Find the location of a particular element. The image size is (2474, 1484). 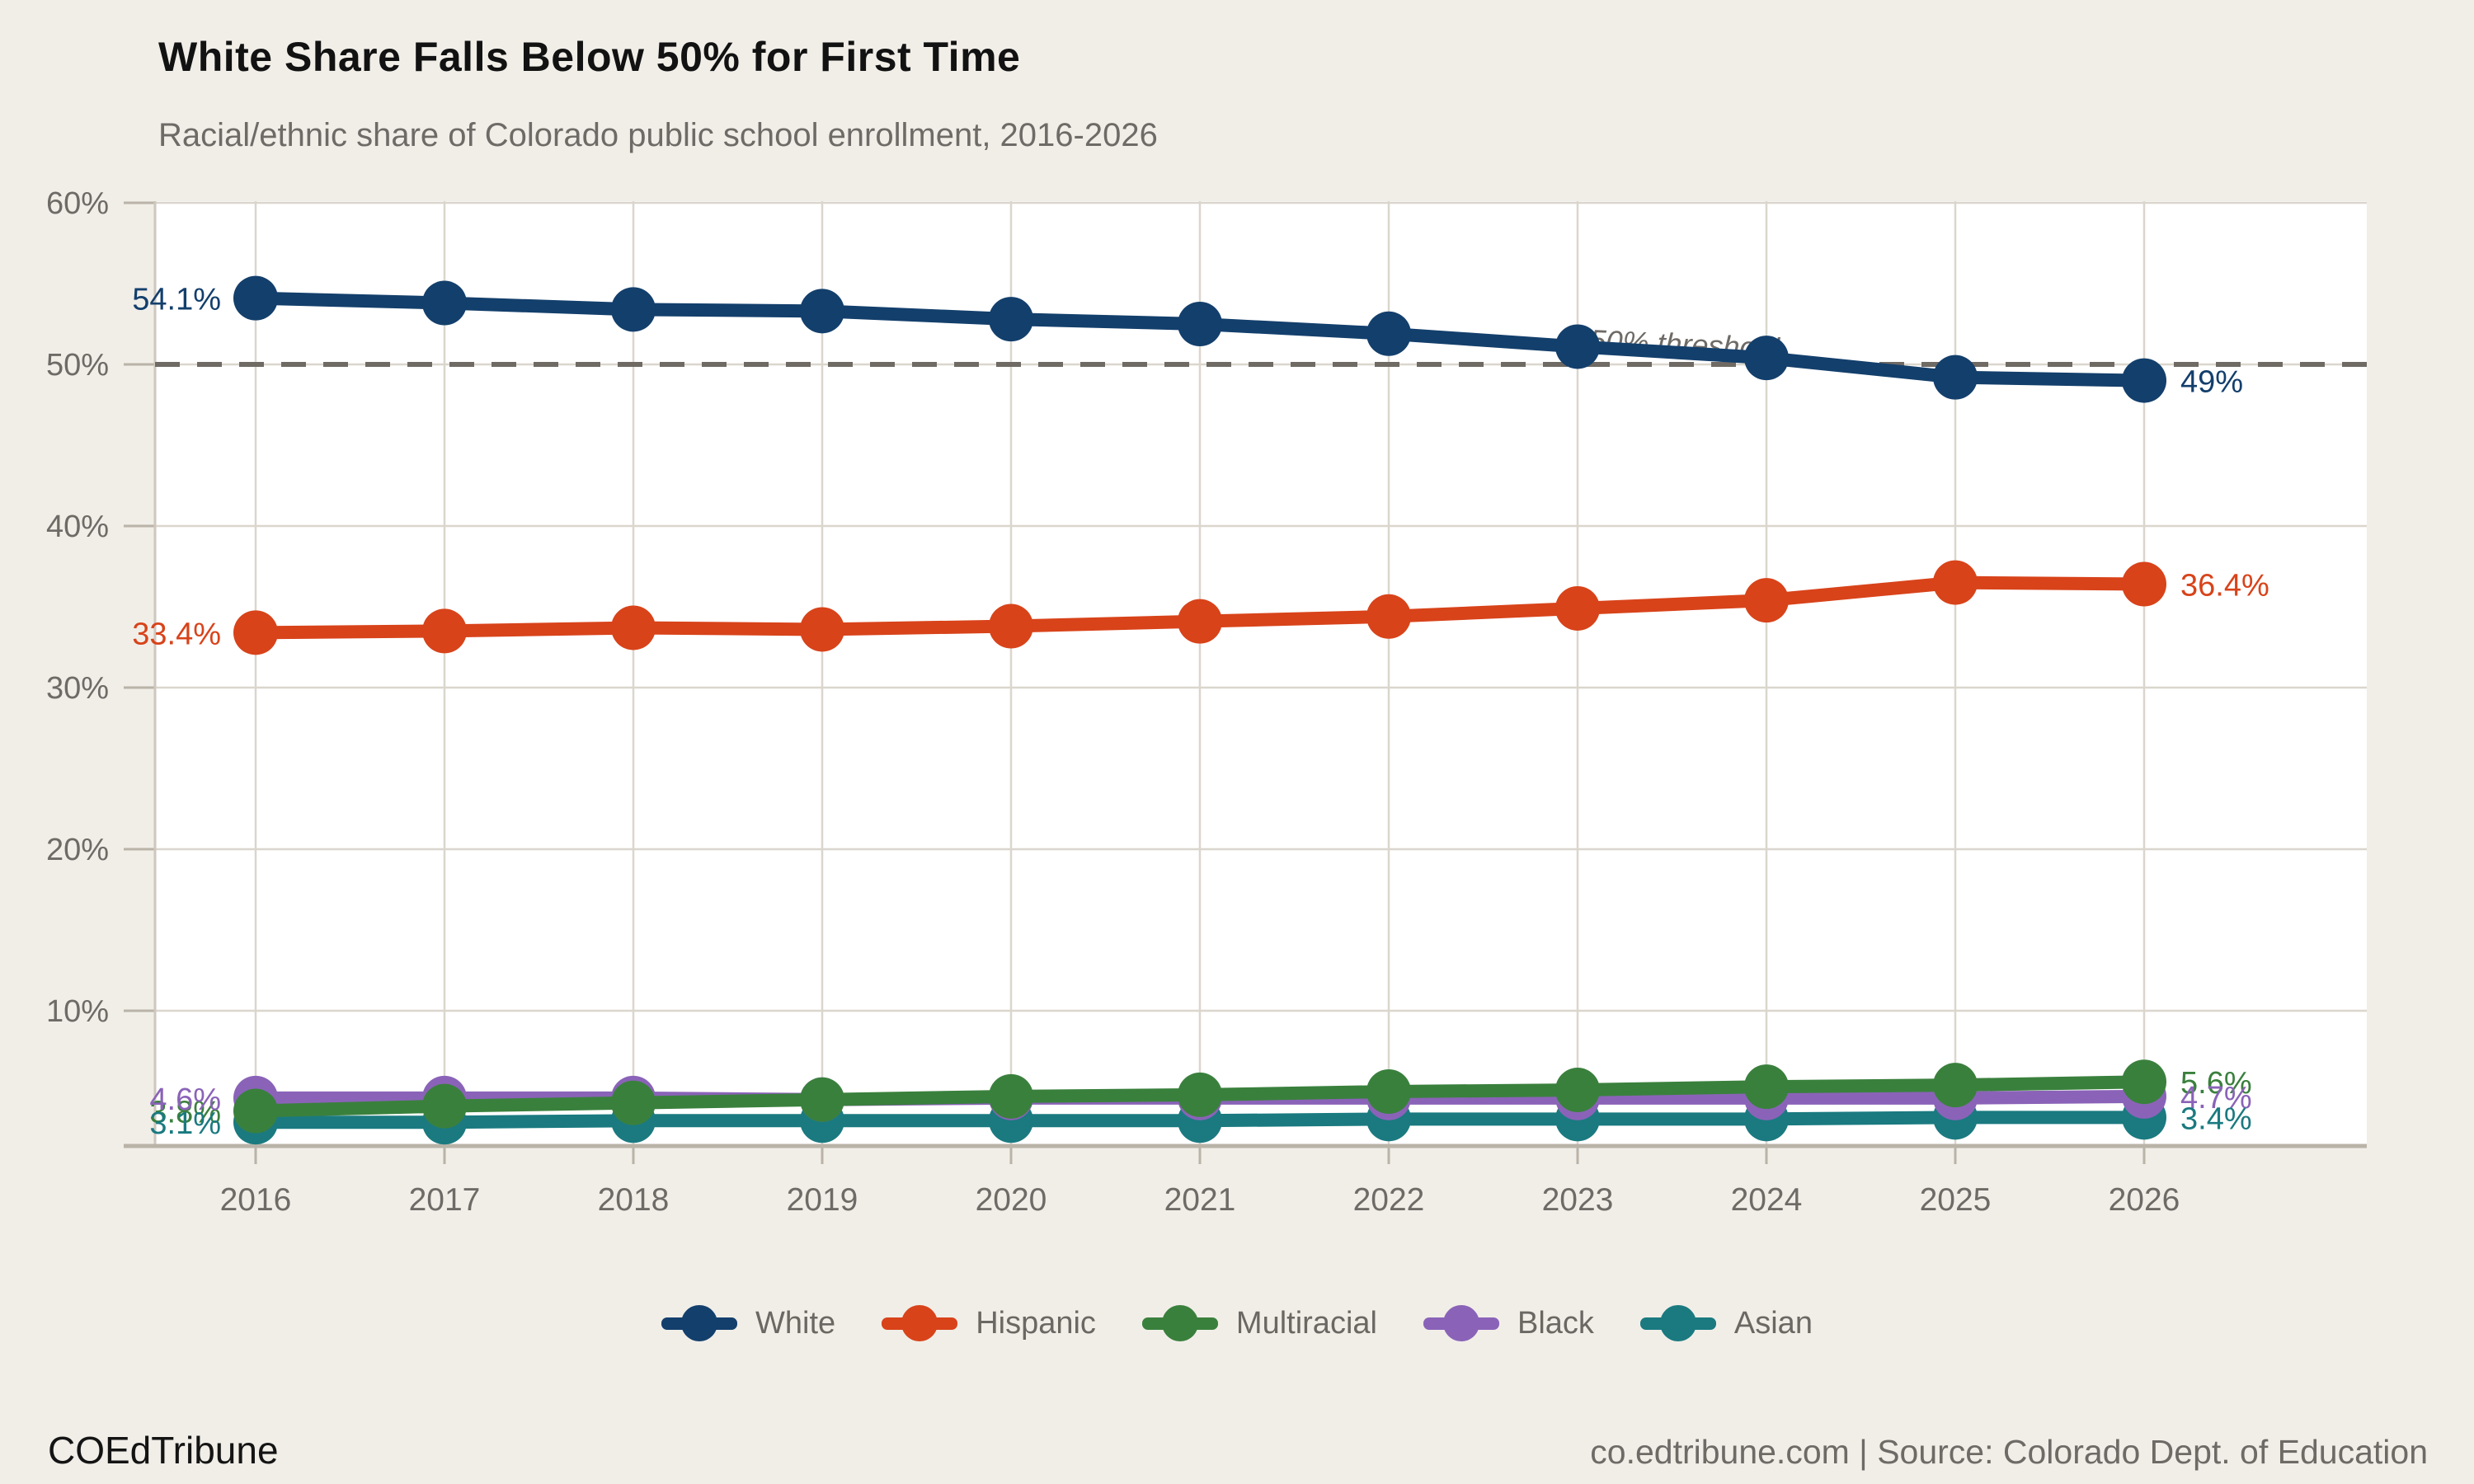

end-value-label-multiracial: 5.6% is located at coordinates (2216, 1083).